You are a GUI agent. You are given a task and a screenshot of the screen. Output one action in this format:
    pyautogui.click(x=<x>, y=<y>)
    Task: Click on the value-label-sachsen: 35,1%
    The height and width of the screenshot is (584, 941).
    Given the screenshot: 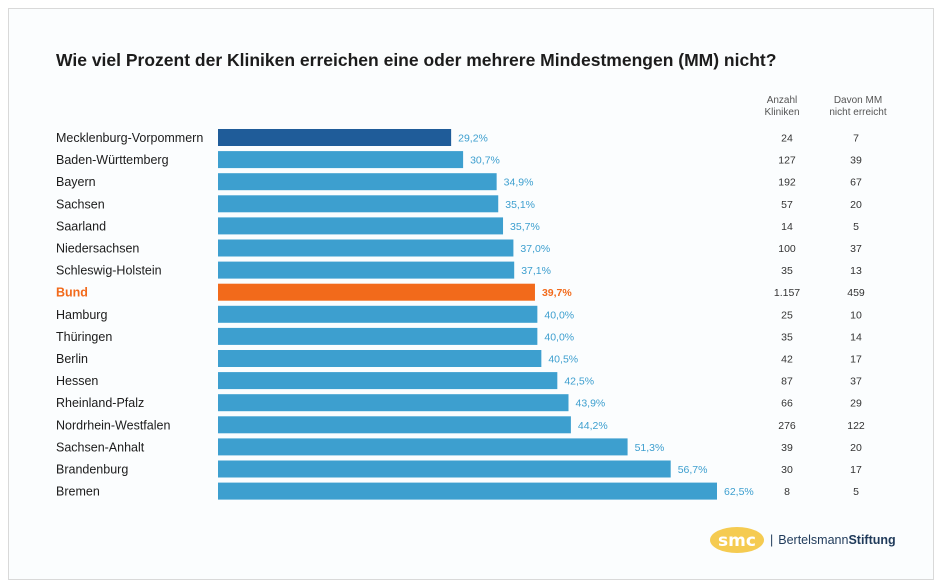 What is the action you would take?
    pyautogui.click(x=520, y=205)
    